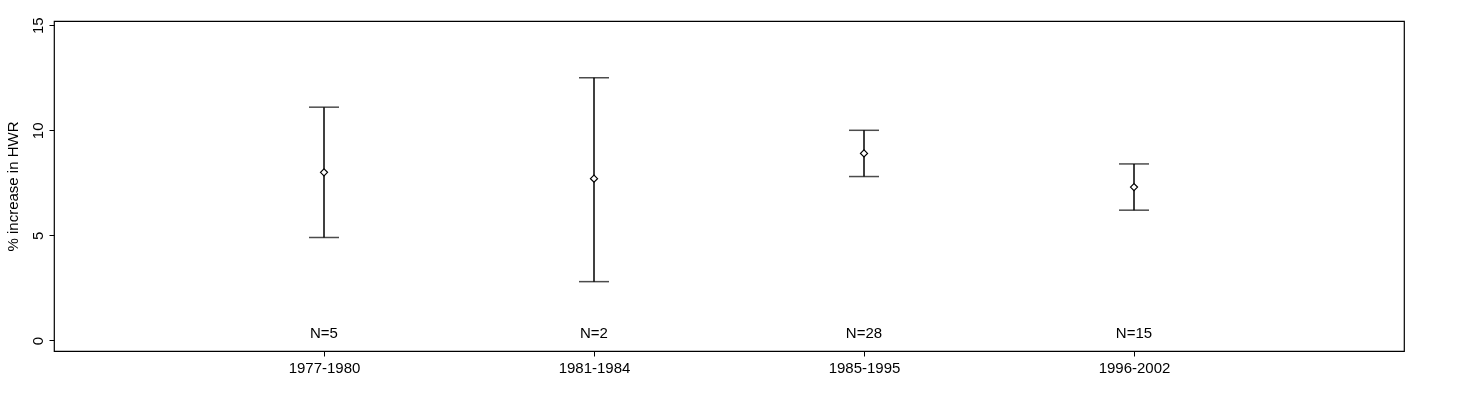 This screenshot has height=409, width=1482. What do you see at coordinates (864, 332) in the screenshot?
I see `annotation: N=28` at bounding box center [864, 332].